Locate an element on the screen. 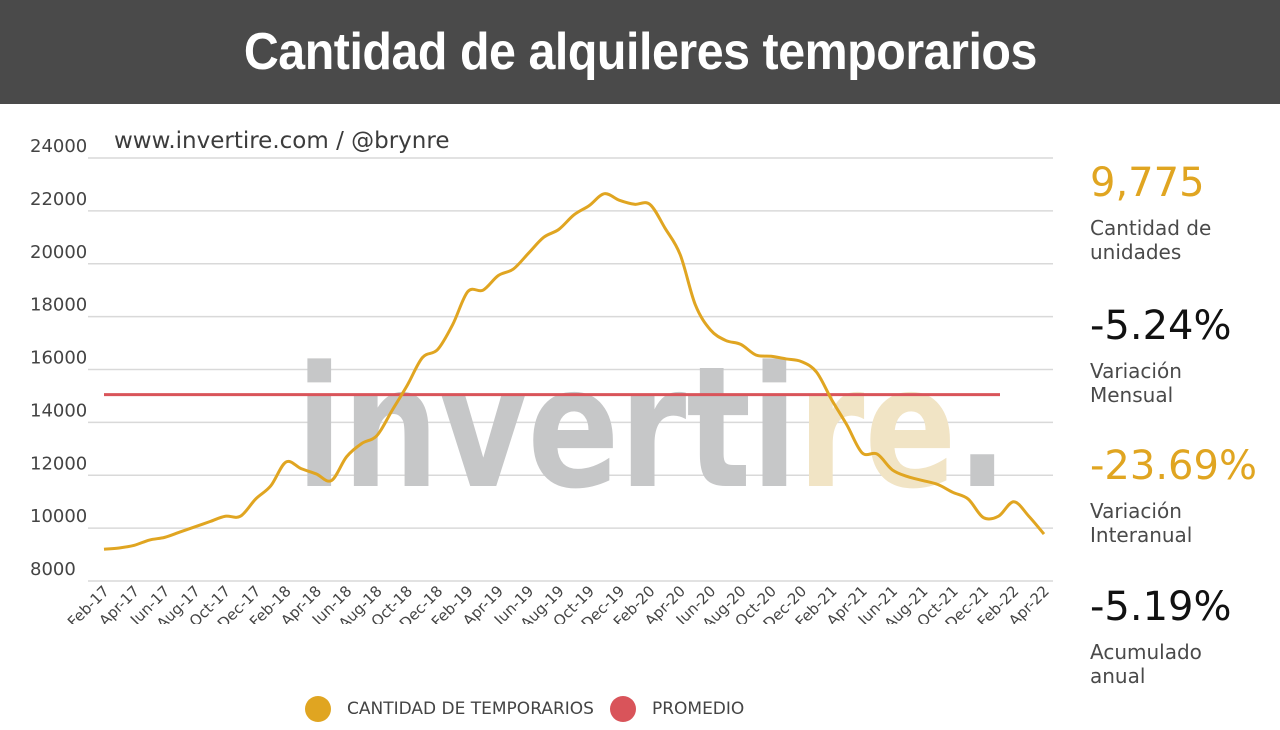  page-title: Cantidad de alquileres temporarios is located at coordinates (640, 52).